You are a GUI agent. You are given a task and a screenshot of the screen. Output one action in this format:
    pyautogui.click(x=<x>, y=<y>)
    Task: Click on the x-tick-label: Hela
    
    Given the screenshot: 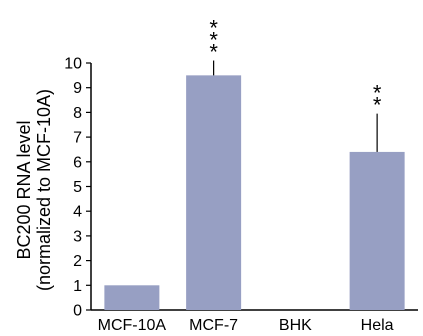 What is the action you would take?
    pyautogui.click(x=377, y=325)
    